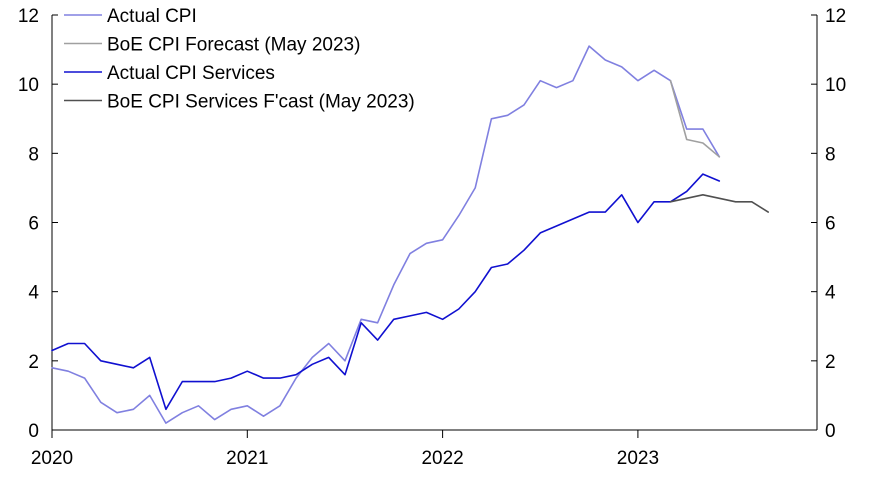  I want to click on y-tick-label-left: 4, so click(33, 293).